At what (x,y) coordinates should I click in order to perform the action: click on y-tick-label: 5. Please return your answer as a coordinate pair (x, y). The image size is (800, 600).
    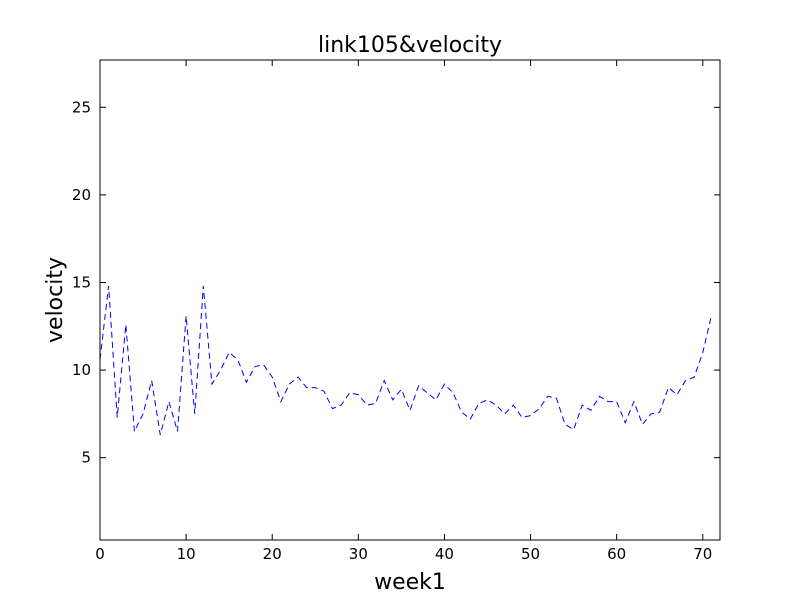
    Looking at the image, I should click on (86, 458).